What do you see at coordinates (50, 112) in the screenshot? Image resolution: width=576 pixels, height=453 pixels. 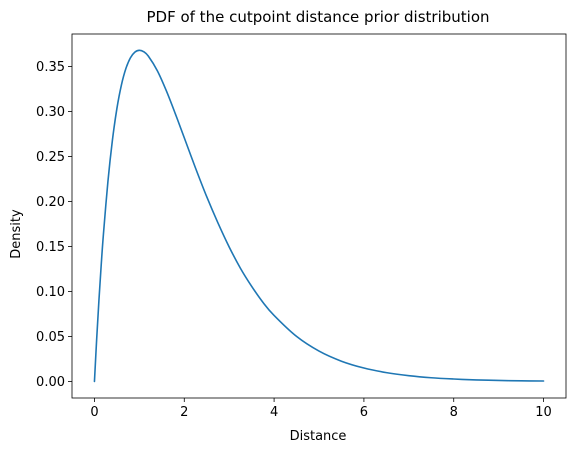 I see `y-tick-label: 0.30` at bounding box center [50, 112].